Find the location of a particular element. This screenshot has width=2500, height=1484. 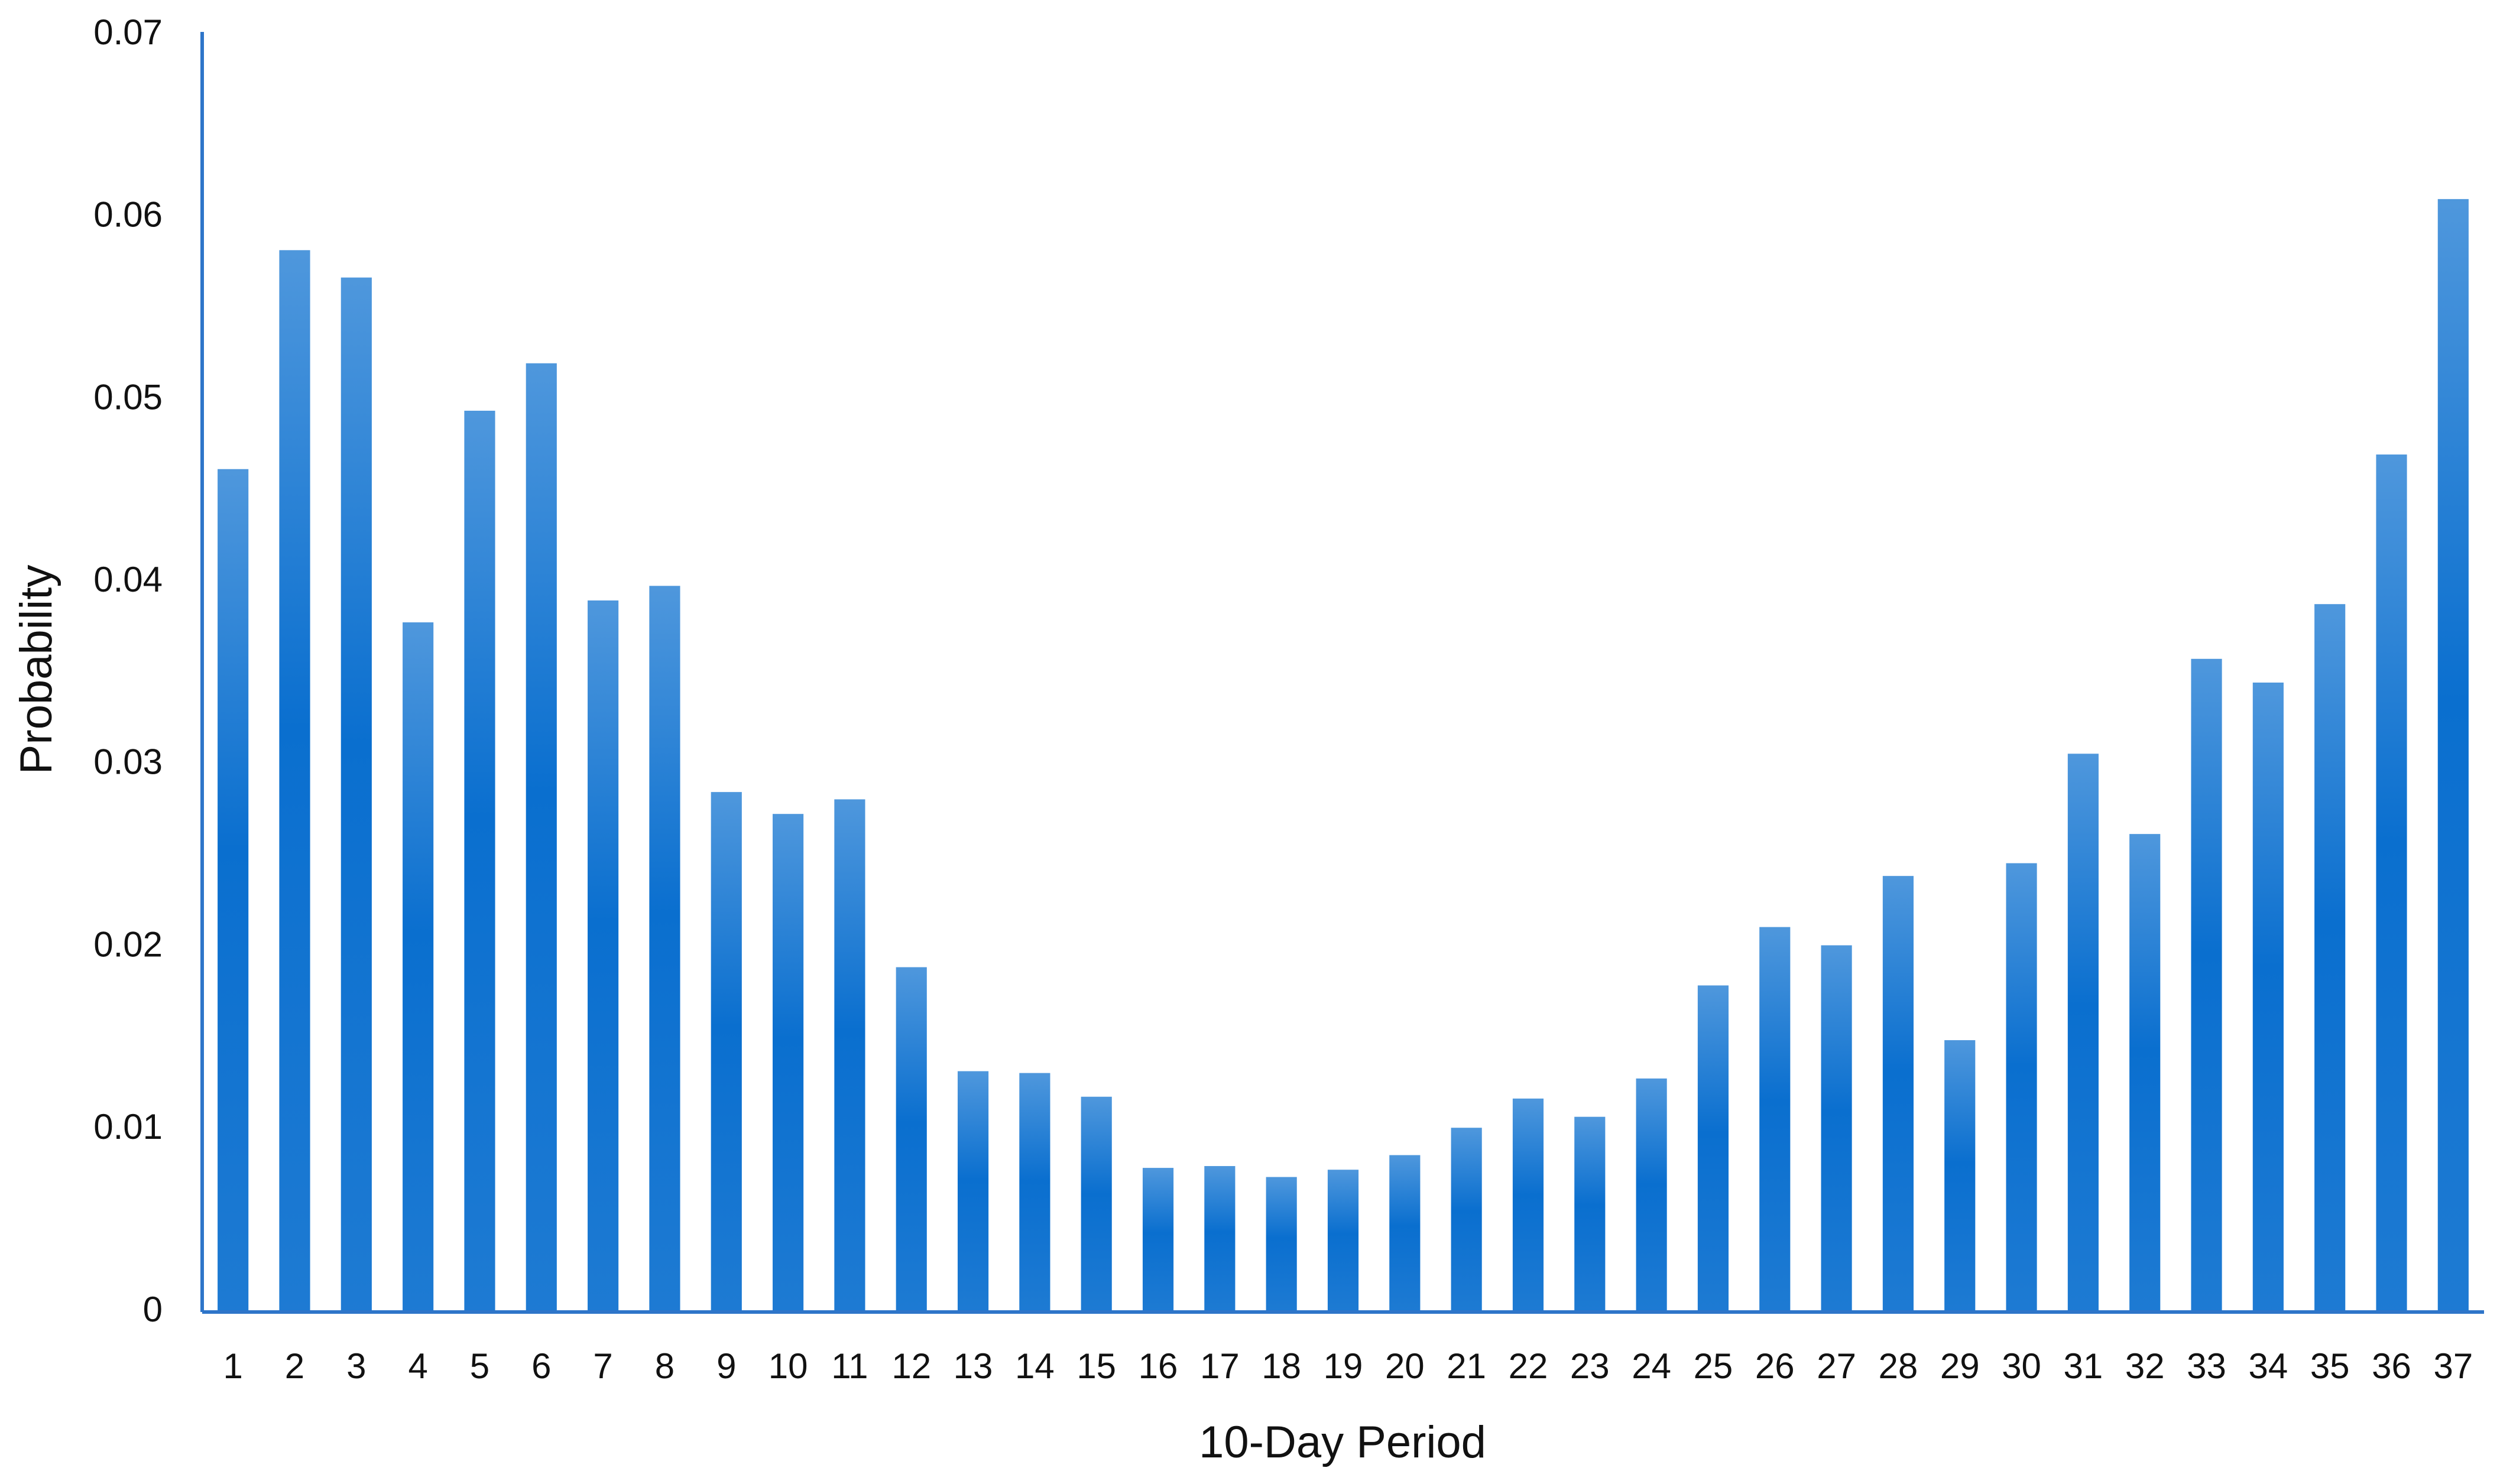

x-tick-label: 22 is located at coordinates (1528, 1366).